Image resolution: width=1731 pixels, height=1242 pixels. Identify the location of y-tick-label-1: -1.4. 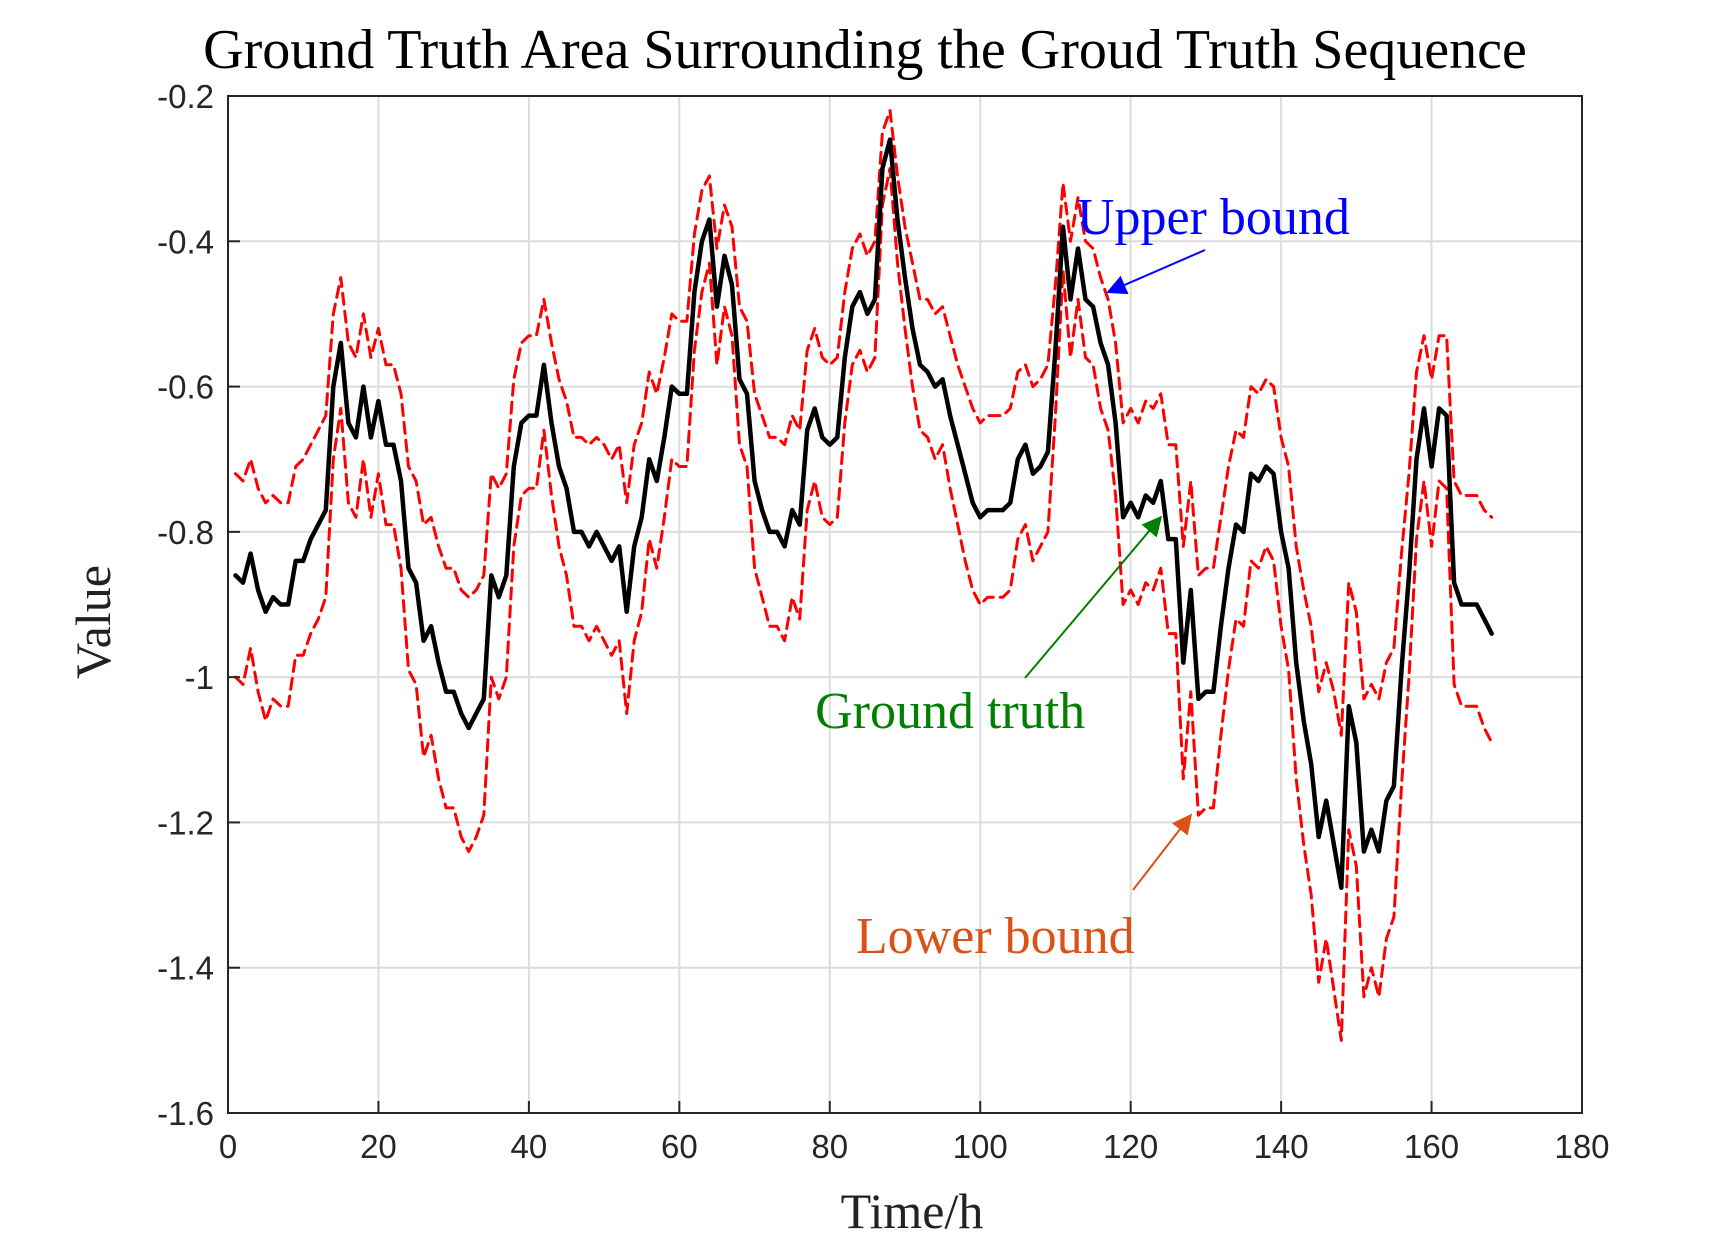
(185, 968).